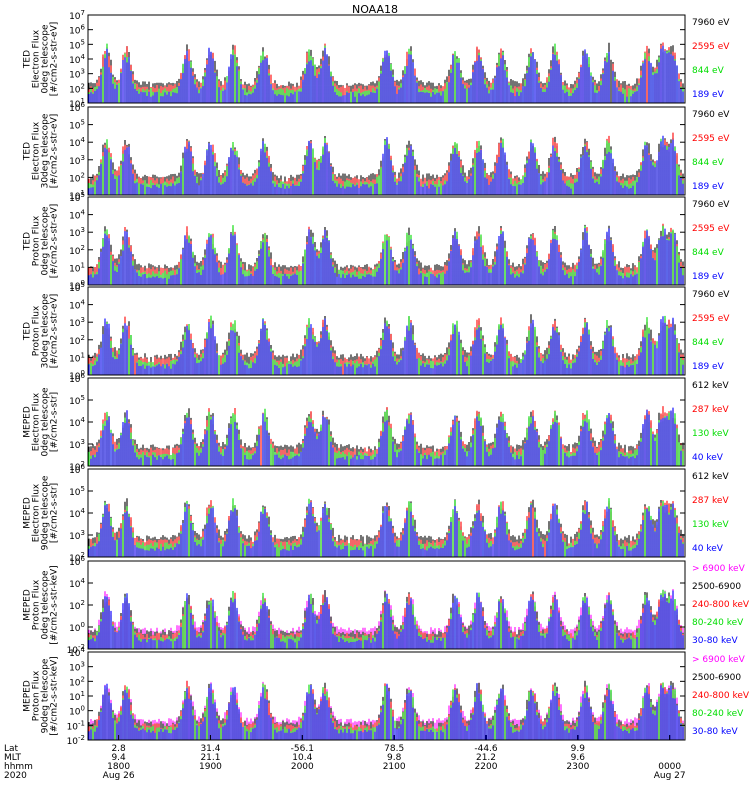 The image size is (750, 800). I want to click on legend-item: 7960 eV, so click(711, 115).